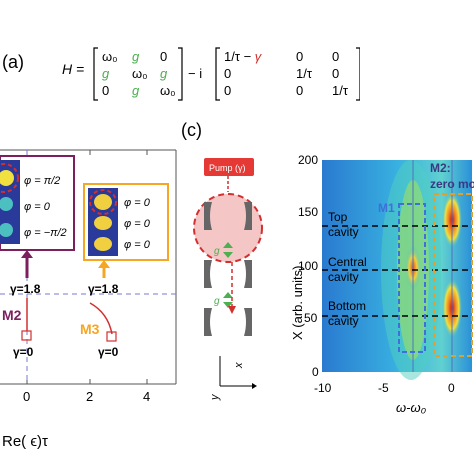 This screenshot has height=474, width=474. Describe the element at coordinates (215, 397) in the screenshot. I see `axis-y-label: y` at that location.